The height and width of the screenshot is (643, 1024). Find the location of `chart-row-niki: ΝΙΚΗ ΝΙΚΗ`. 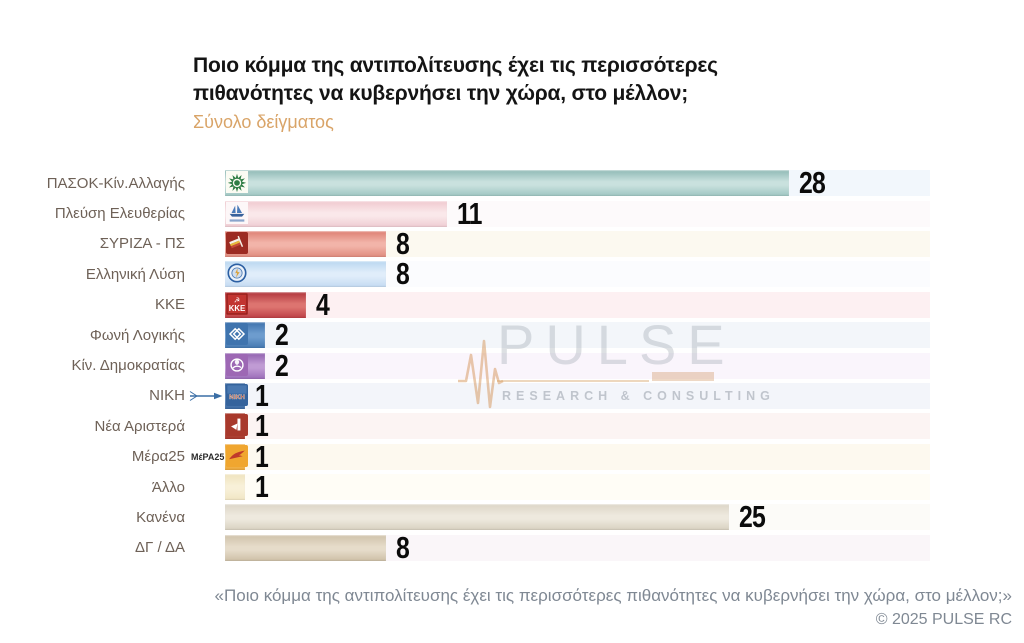

chart-row-niki: ΝΙΚΗ ΝΙΚΗ is located at coordinates (512, 395).